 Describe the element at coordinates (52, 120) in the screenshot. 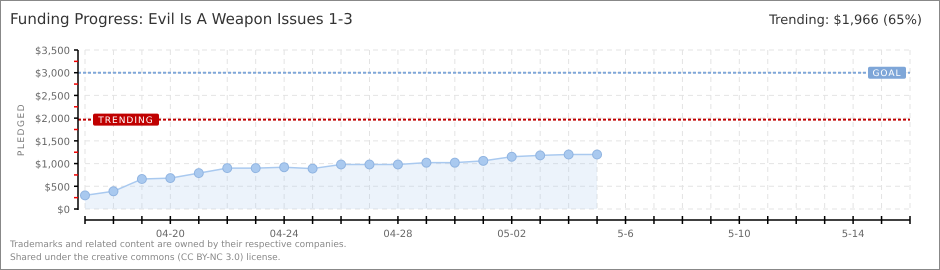

I see `y-tick-label: $2,000` at that location.